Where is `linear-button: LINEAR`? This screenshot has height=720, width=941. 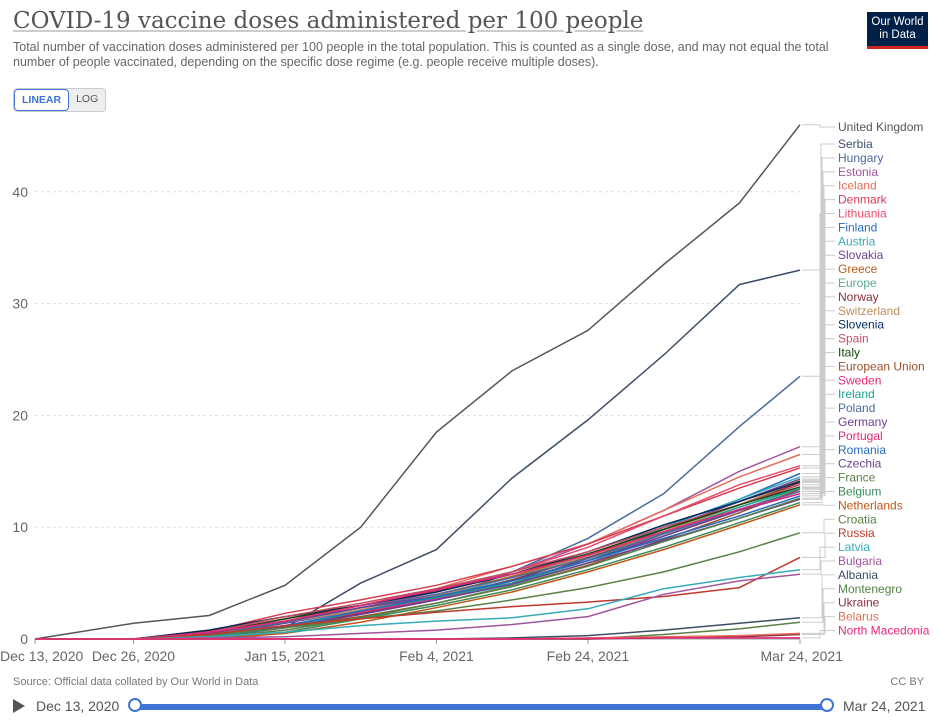 linear-button: LINEAR is located at coordinates (42, 100).